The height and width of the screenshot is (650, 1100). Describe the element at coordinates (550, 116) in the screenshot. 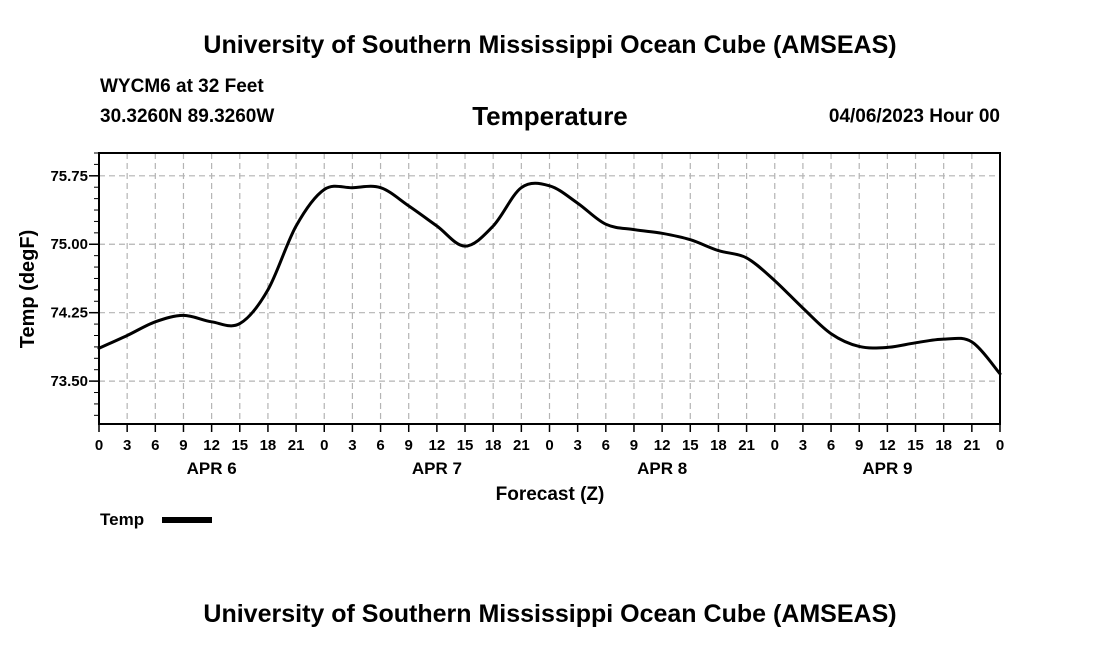

I see `chart-title: Temperature` at that location.